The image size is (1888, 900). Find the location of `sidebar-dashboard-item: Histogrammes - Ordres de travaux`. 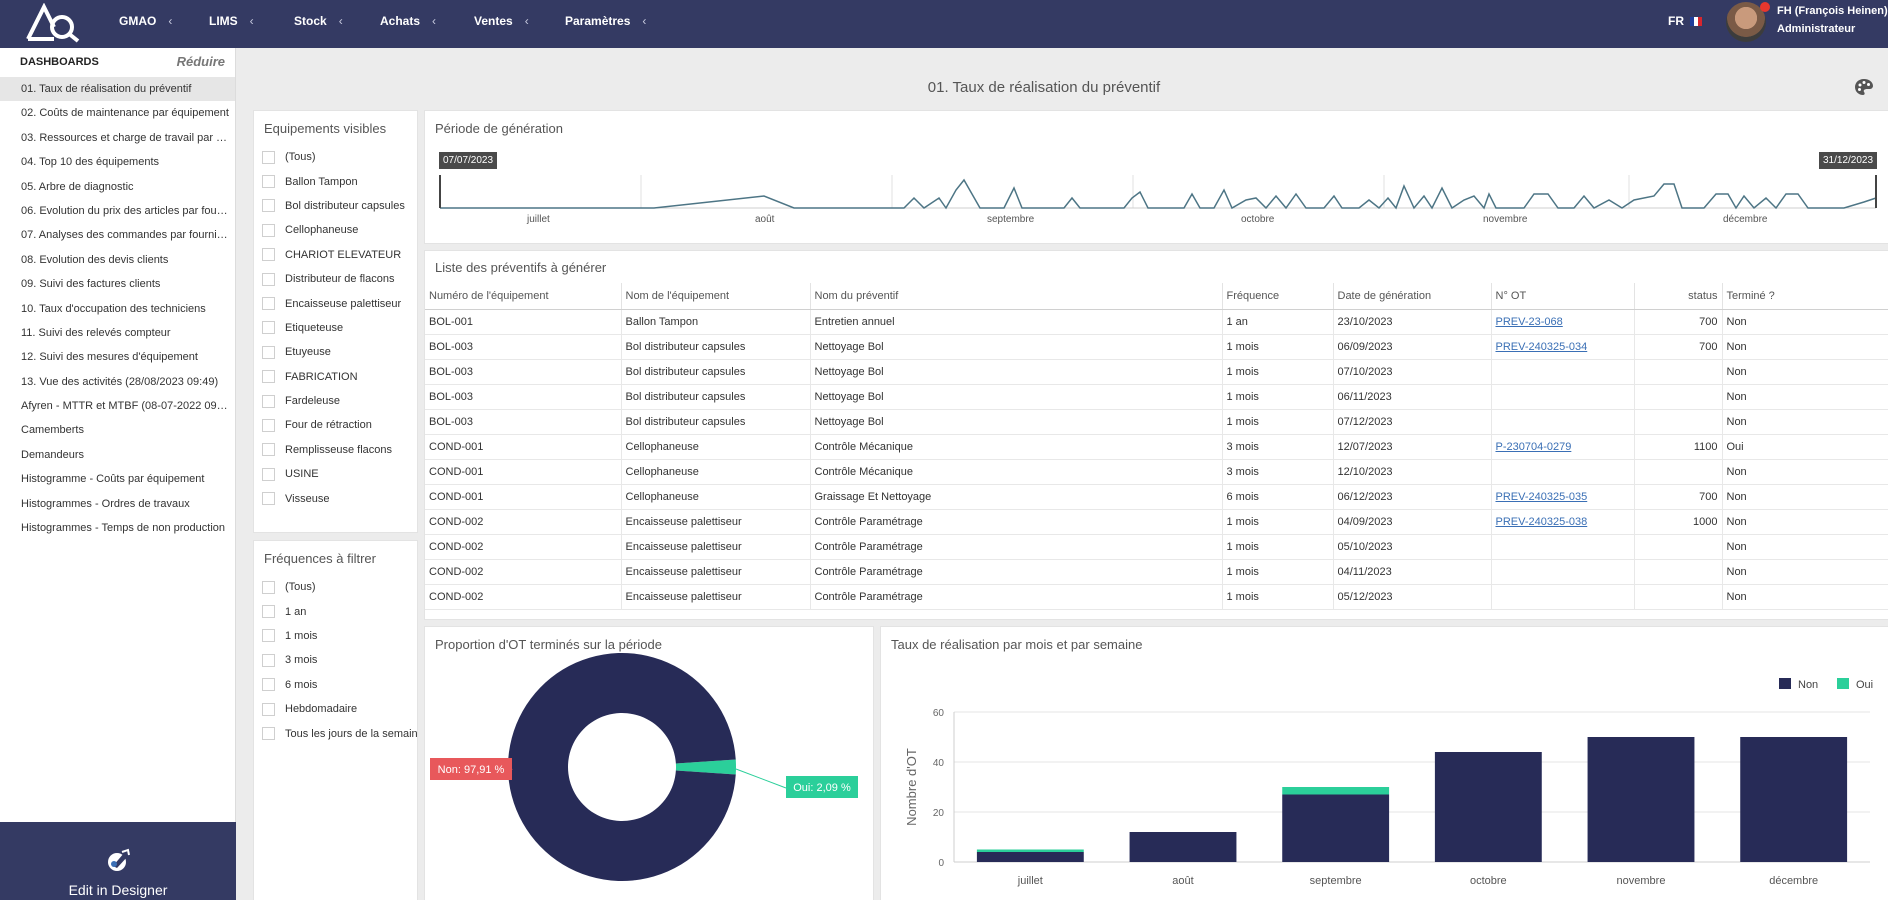

sidebar-dashboard-item: Histogrammes - Ordres de travaux is located at coordinates (105, 503).